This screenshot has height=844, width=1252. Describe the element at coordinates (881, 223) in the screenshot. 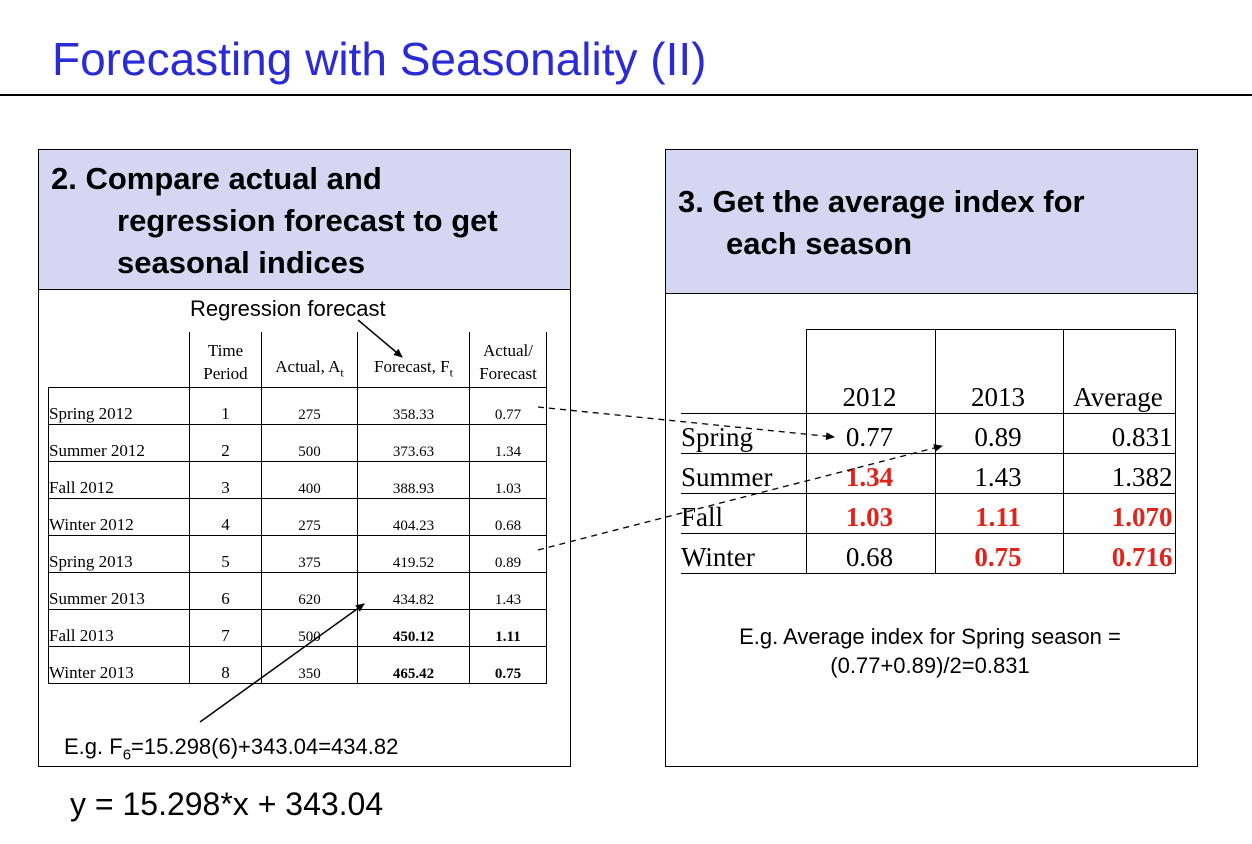

I see `right-panel-heading: 3. Get the average index for each season` at that location.